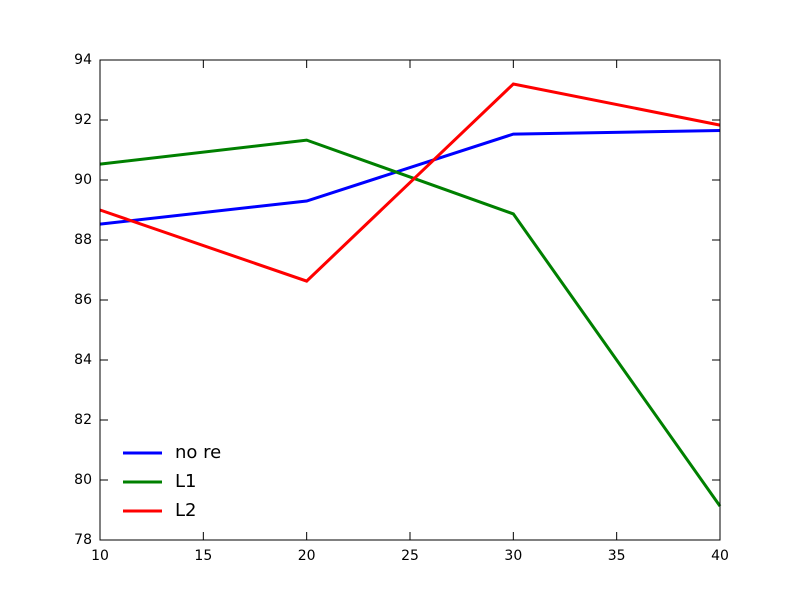 The height and width of the screenshot is (600, 800). What do you see at coordinates (83, 480) in the screenshot?
I see `y-tick-label: 80` at bounding box center [83, 480].